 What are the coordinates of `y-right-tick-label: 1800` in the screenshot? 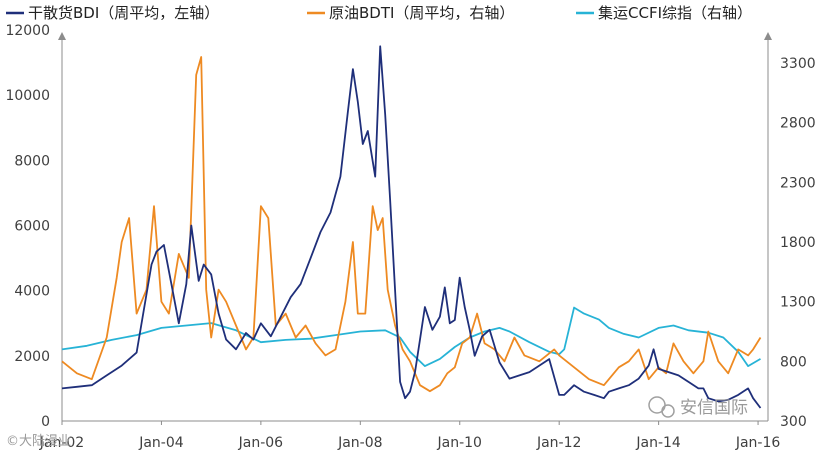 It's located at (798, 243).